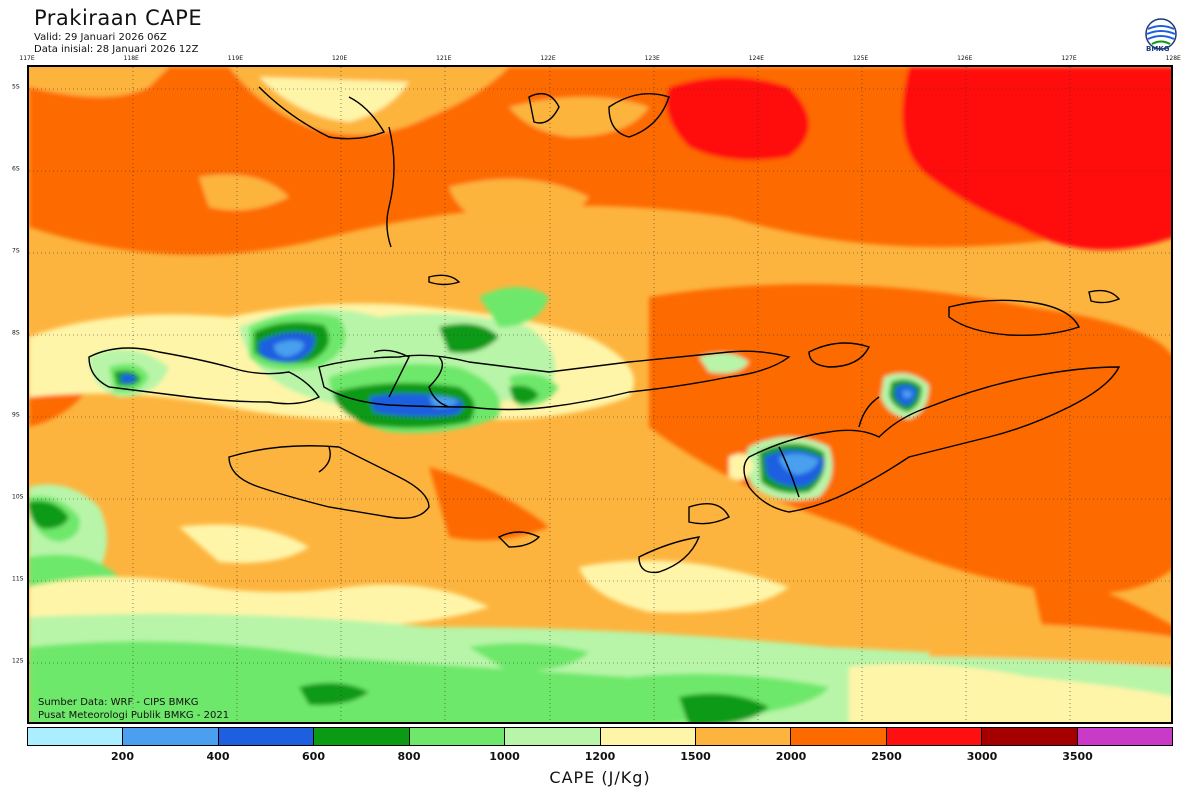  What do you see at coordinates (218, 756) in the screenshot?
I see `colorbar-tick: 400` at bounding box center [218, 756].